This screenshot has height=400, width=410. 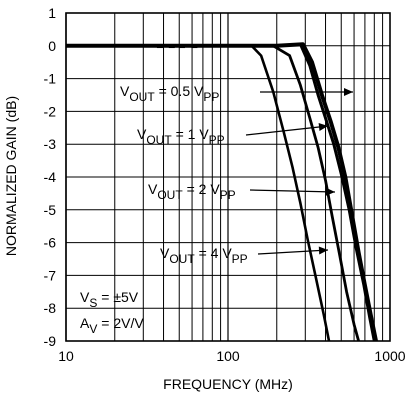 I want to click on series-annotation: VOUT = 0.5 VPP, so click(x=169, y=93).